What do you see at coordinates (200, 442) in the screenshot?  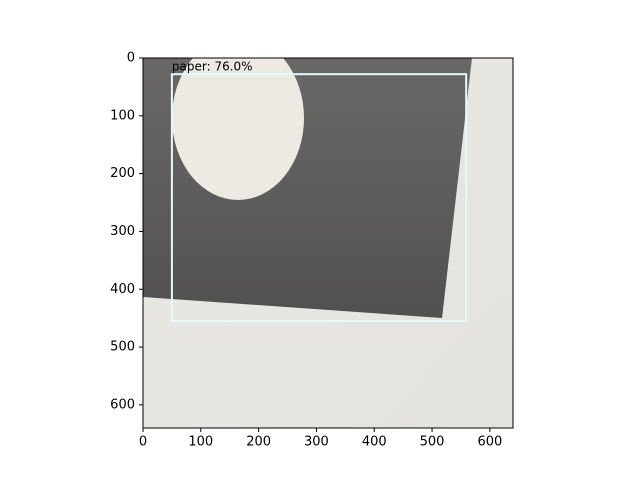 I see `x-tick-label: 100` at bounding box center [200, 442].